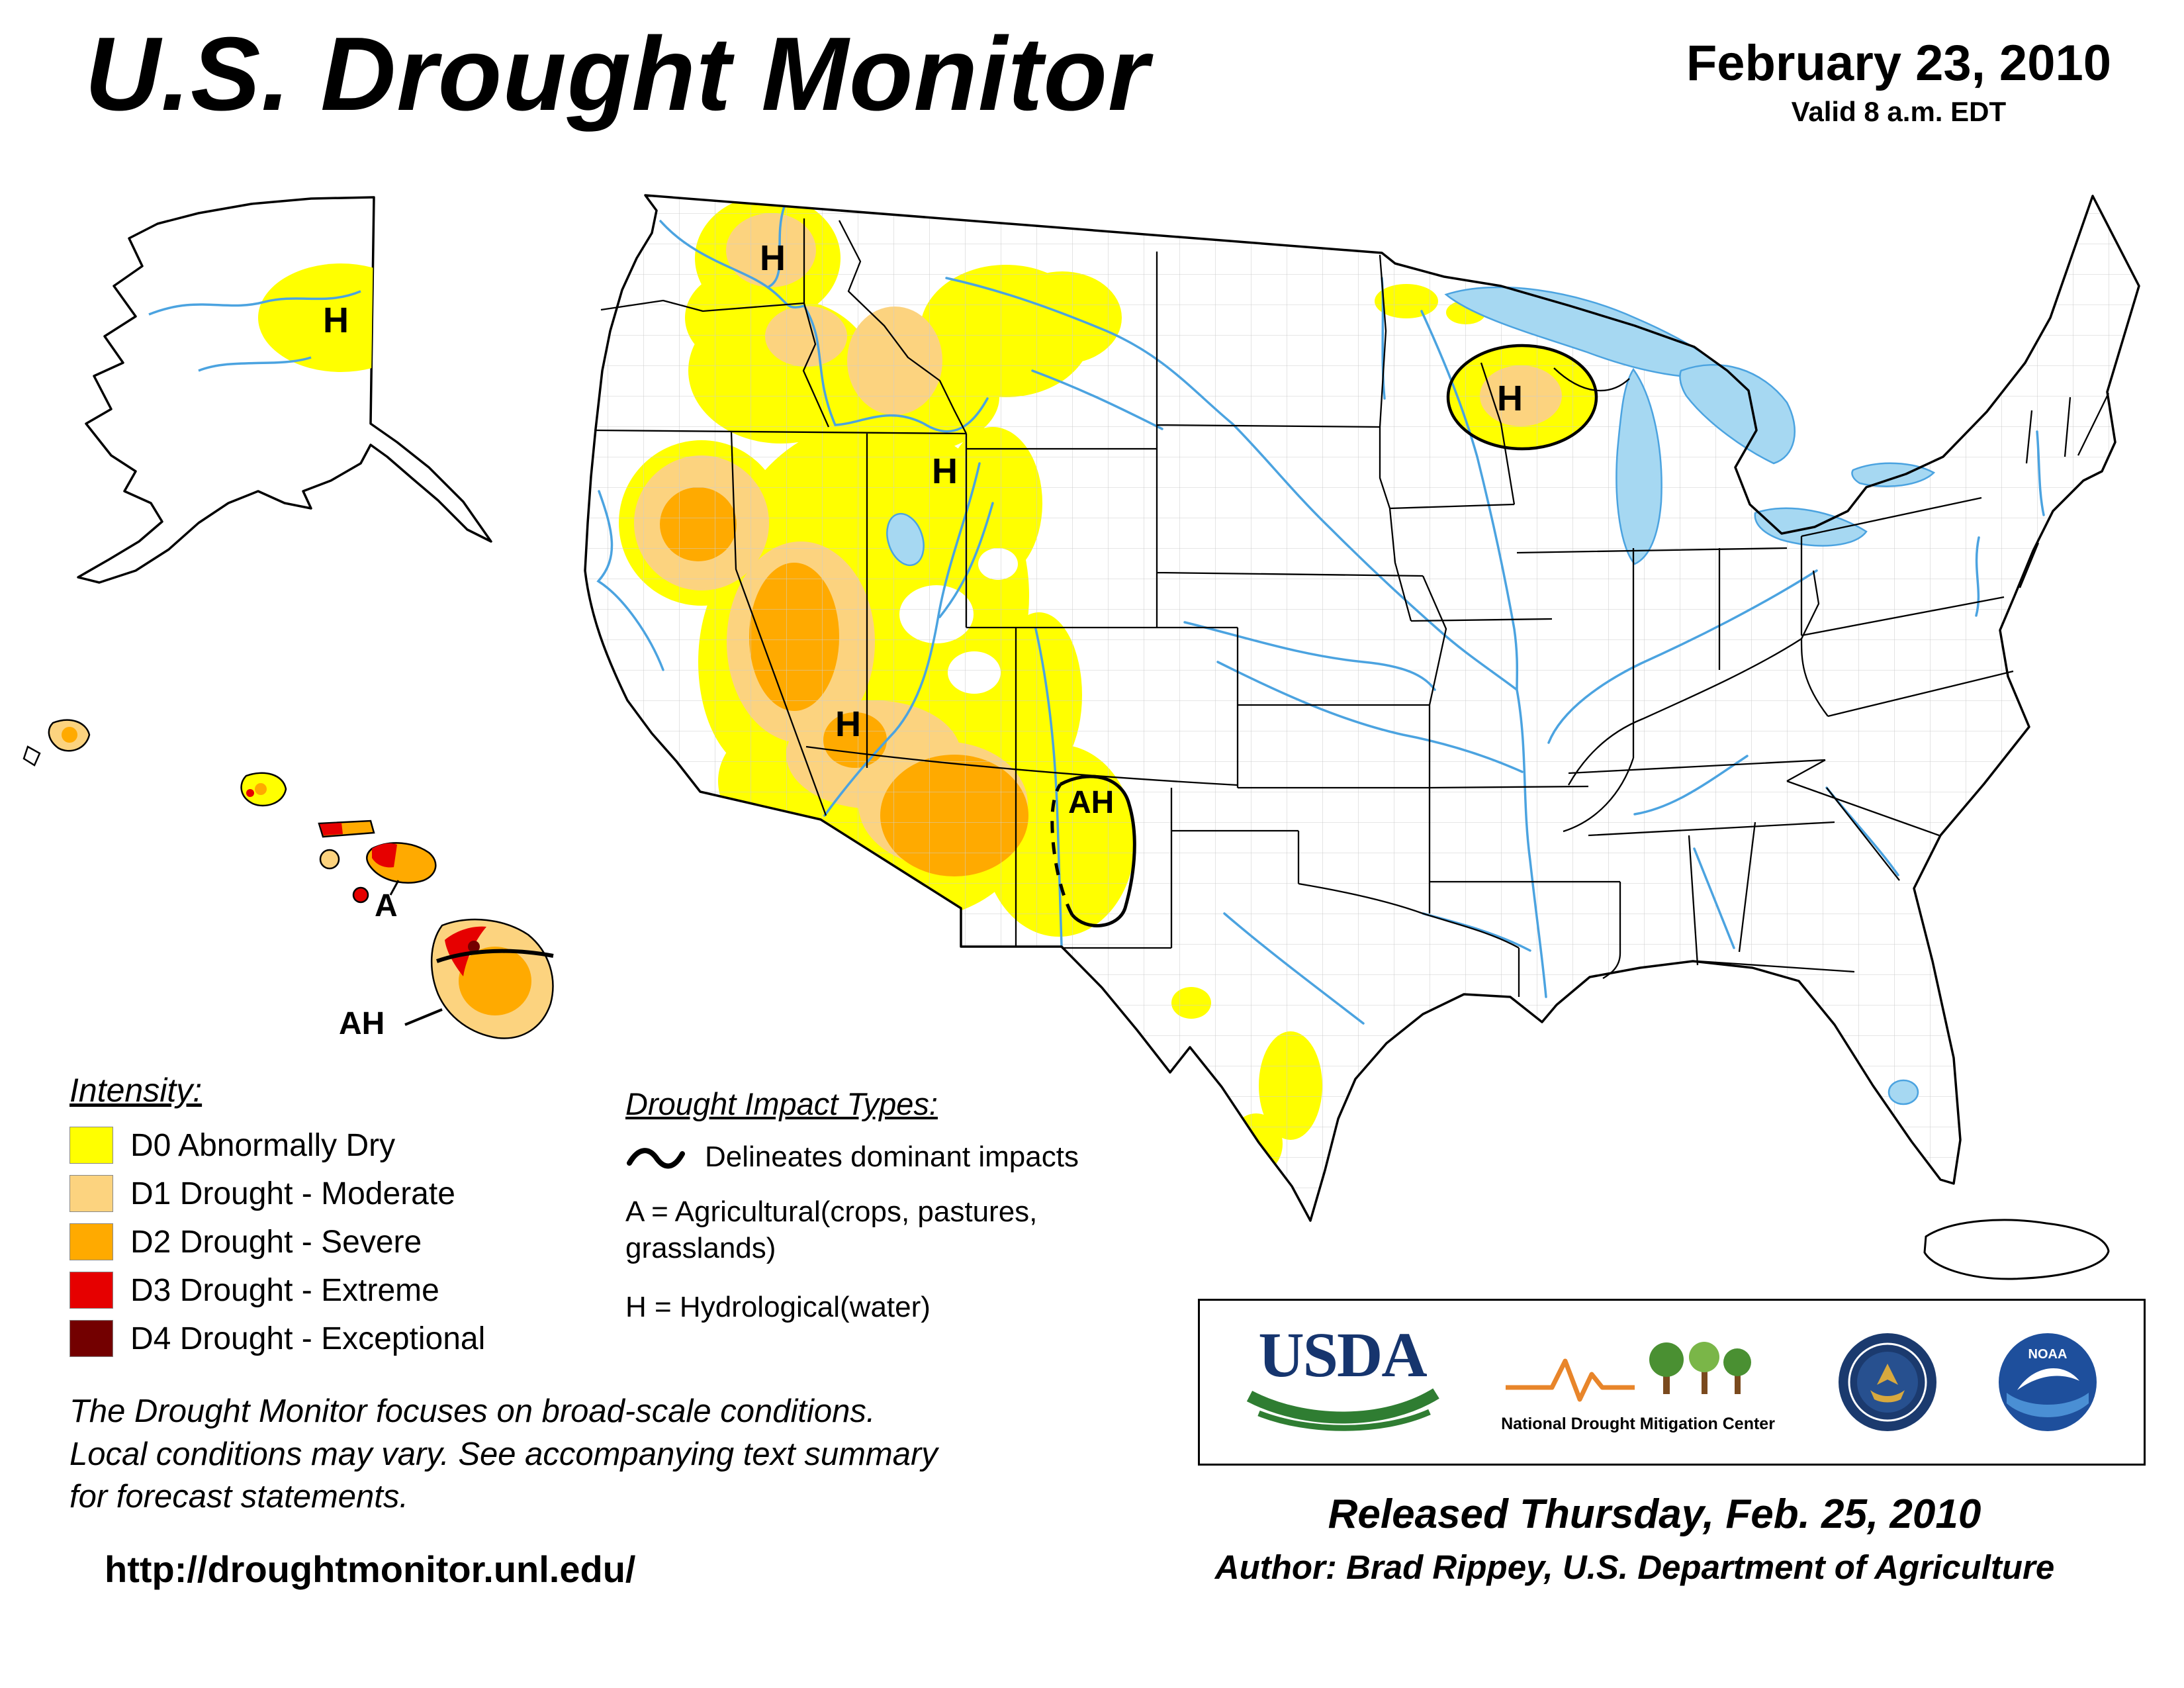 The image size is (2184, 1688). I want to click on puerto-rico-map, so click(2016, 1249).